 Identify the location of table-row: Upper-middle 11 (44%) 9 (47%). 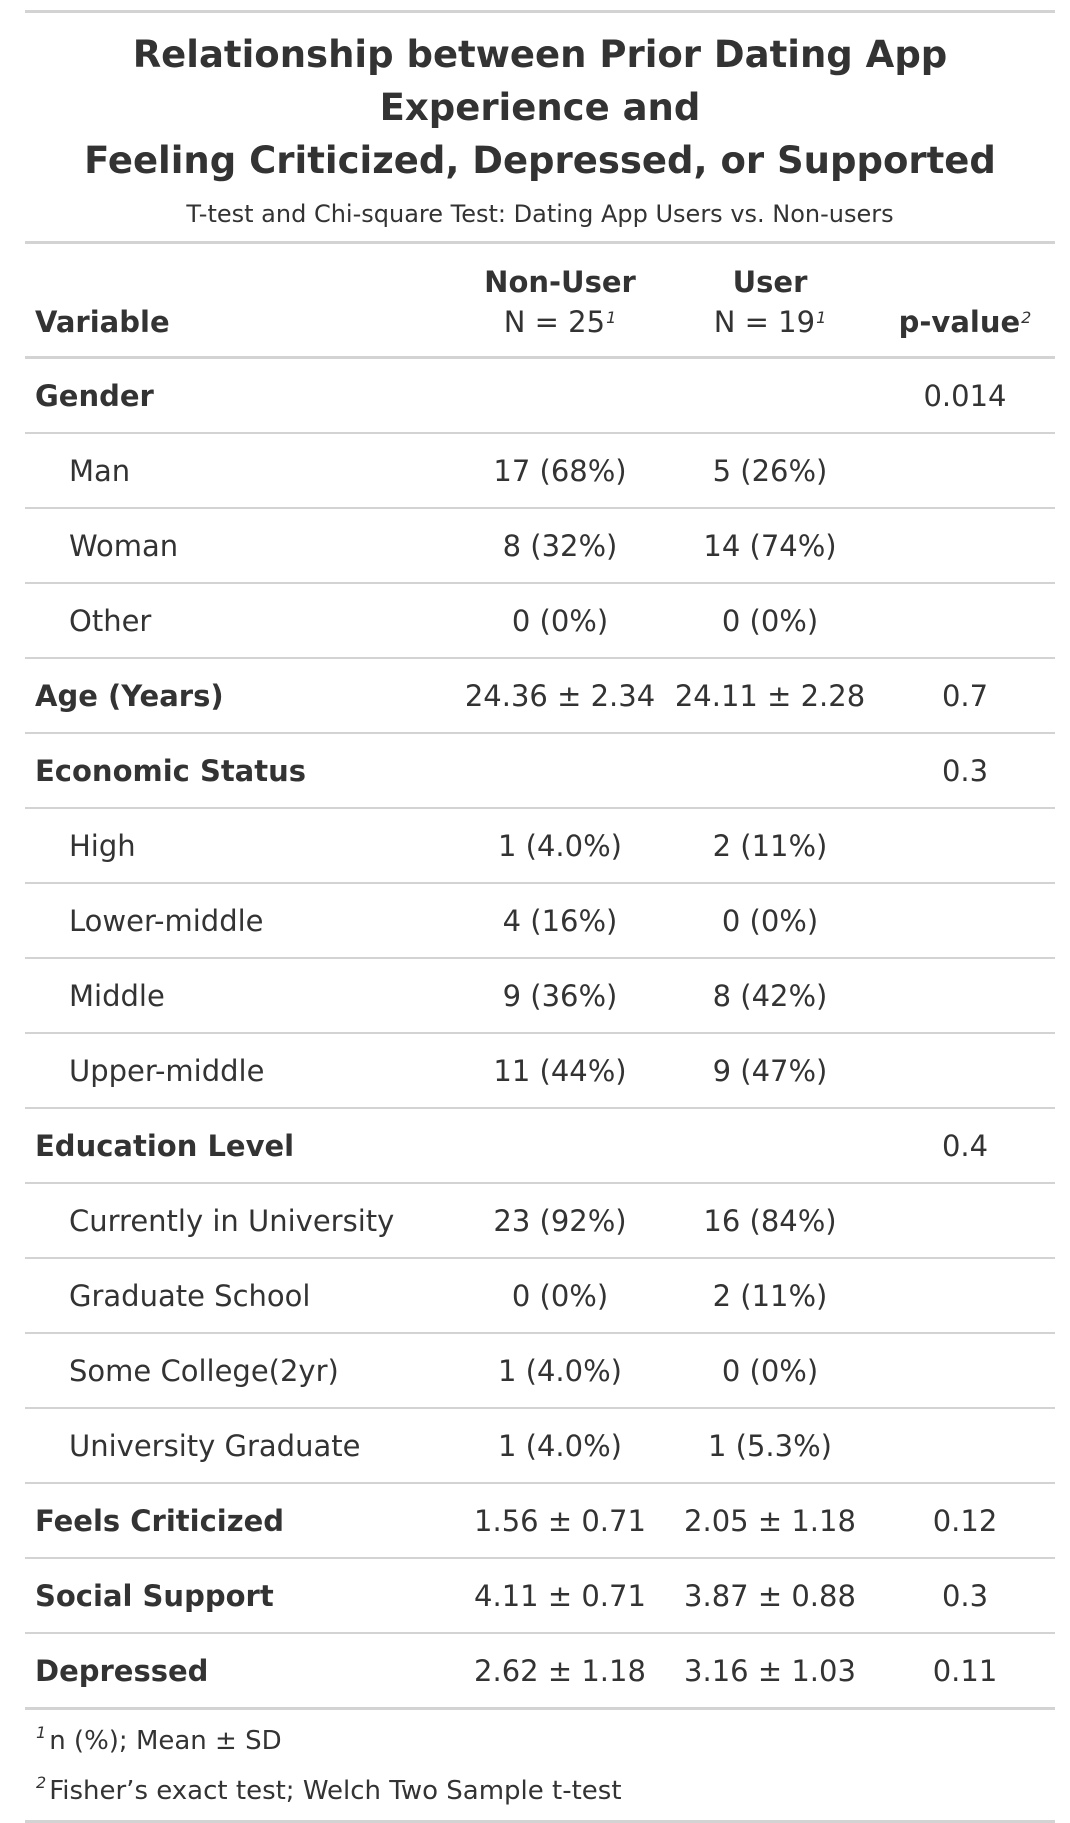
(540, 1071).